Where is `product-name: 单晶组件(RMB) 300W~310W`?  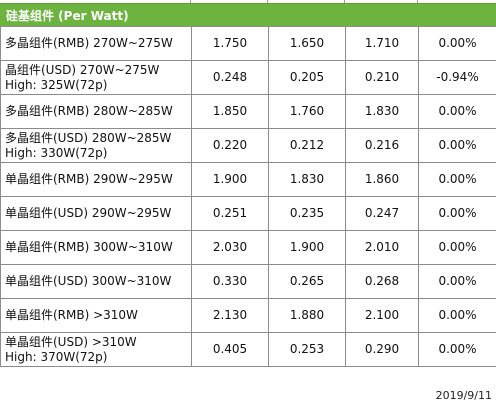
product-name: 单晶组件(RMB) 300W~310W is located at coordinates (89, 247).